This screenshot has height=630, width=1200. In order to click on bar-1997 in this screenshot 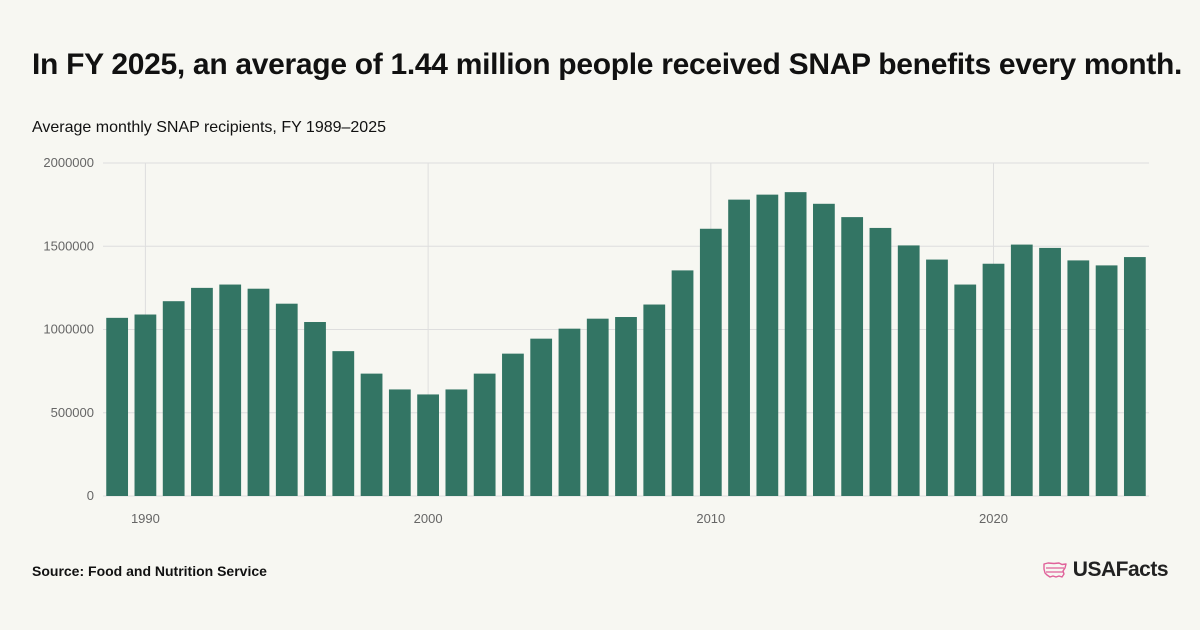, I will do `click(343, 423)`.